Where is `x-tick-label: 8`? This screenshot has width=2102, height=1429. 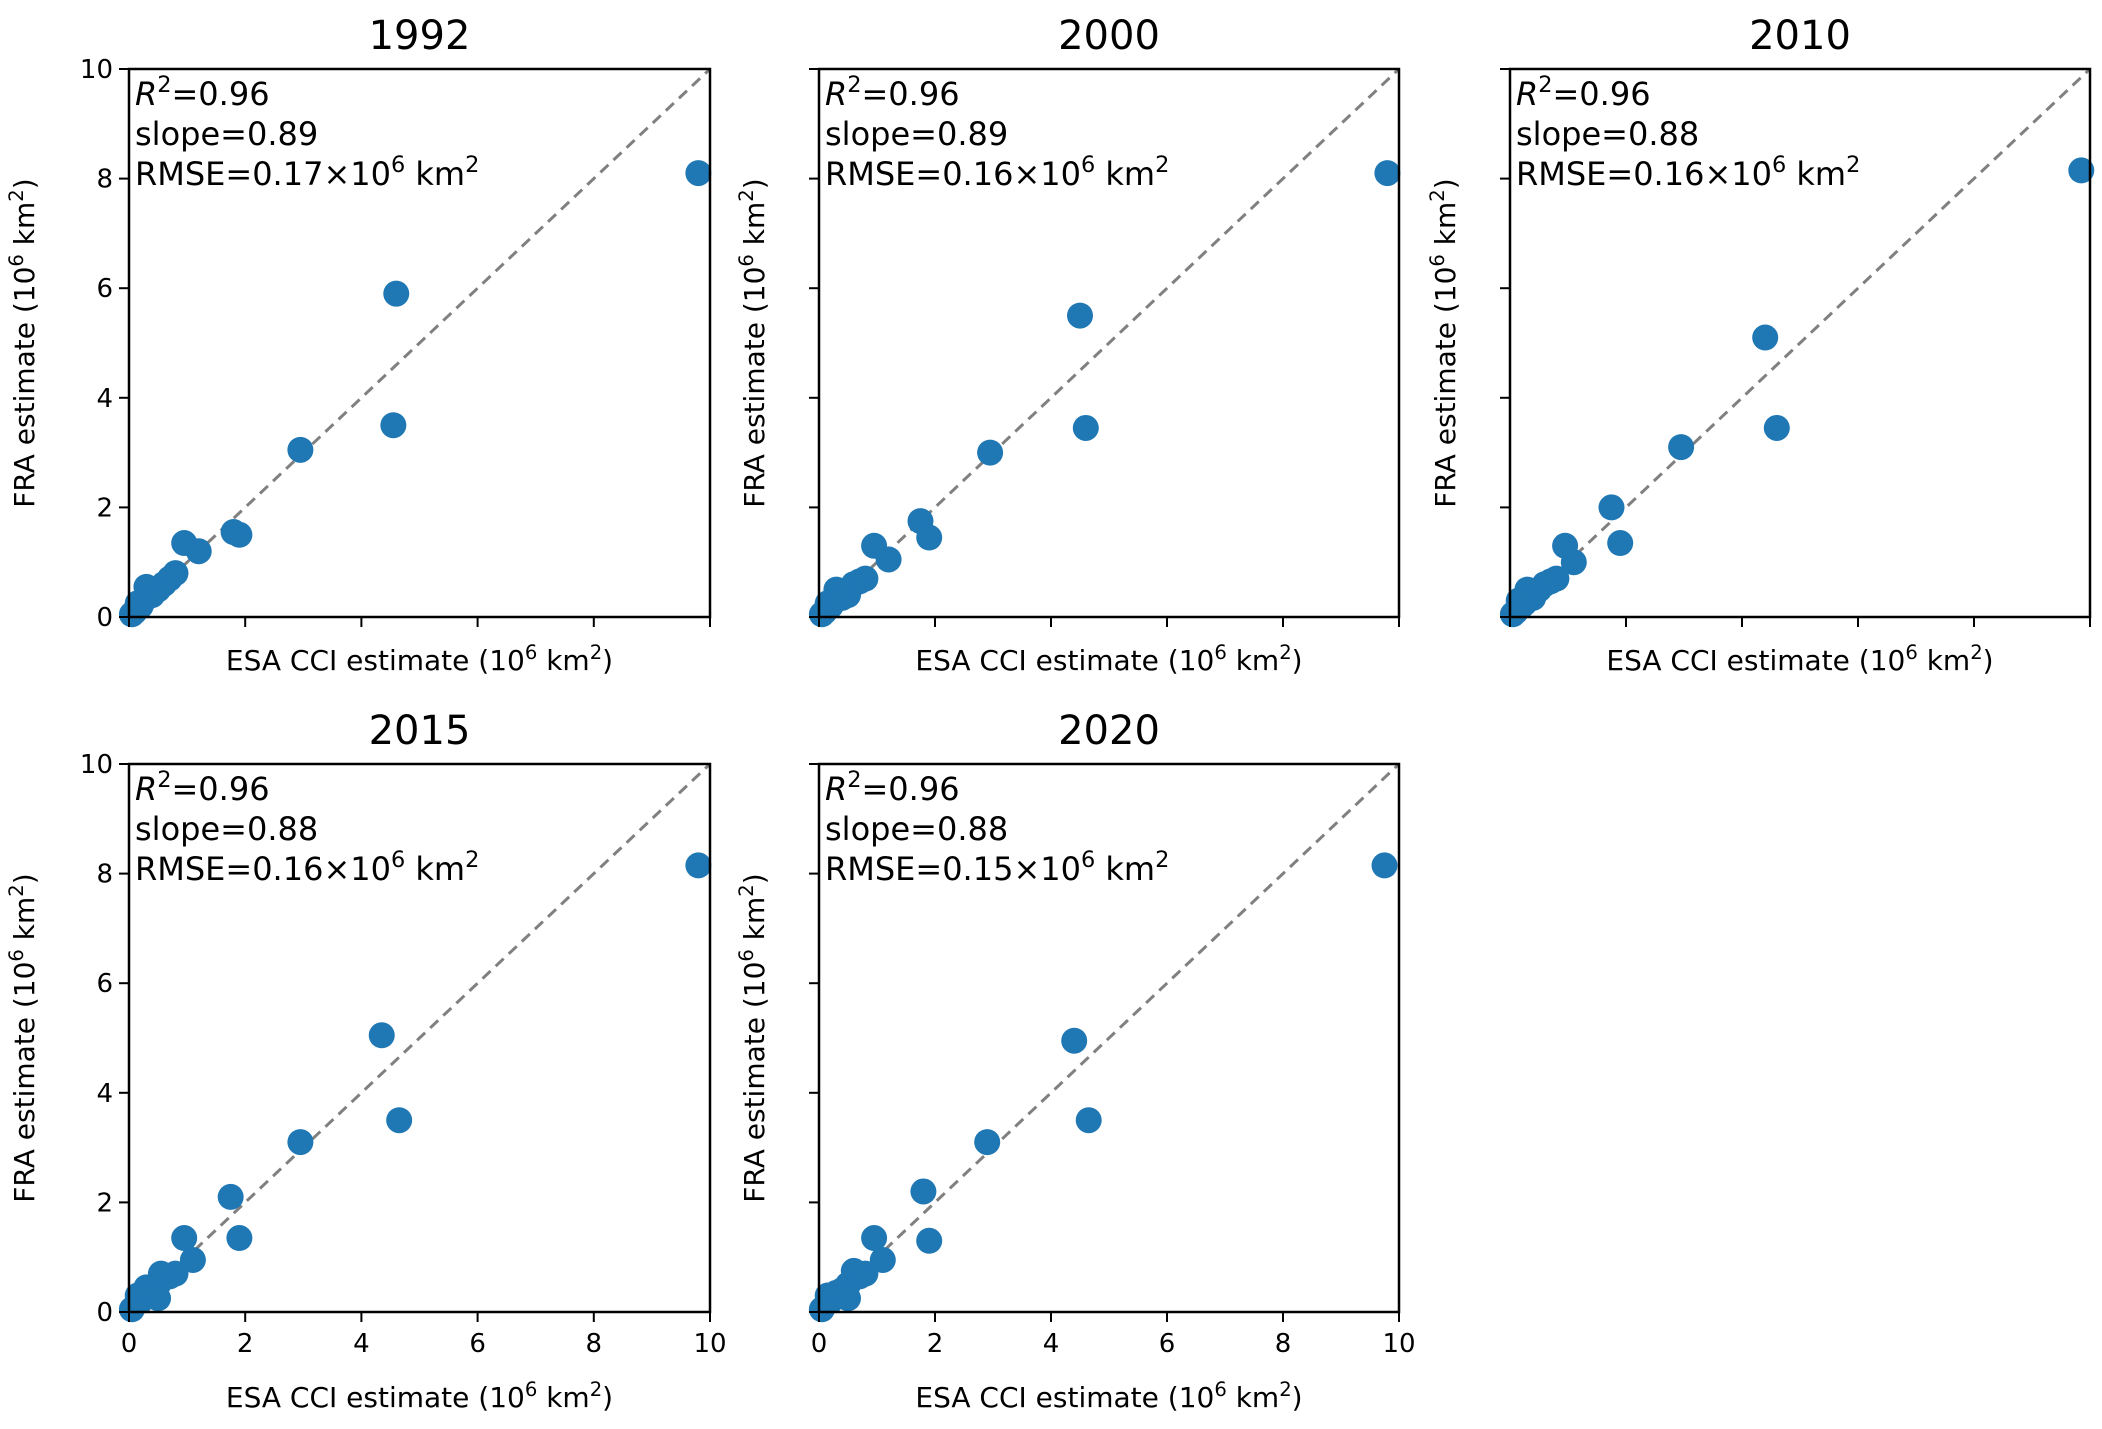 x-tick-label: 8 is located at coordinates (1283, 1344).